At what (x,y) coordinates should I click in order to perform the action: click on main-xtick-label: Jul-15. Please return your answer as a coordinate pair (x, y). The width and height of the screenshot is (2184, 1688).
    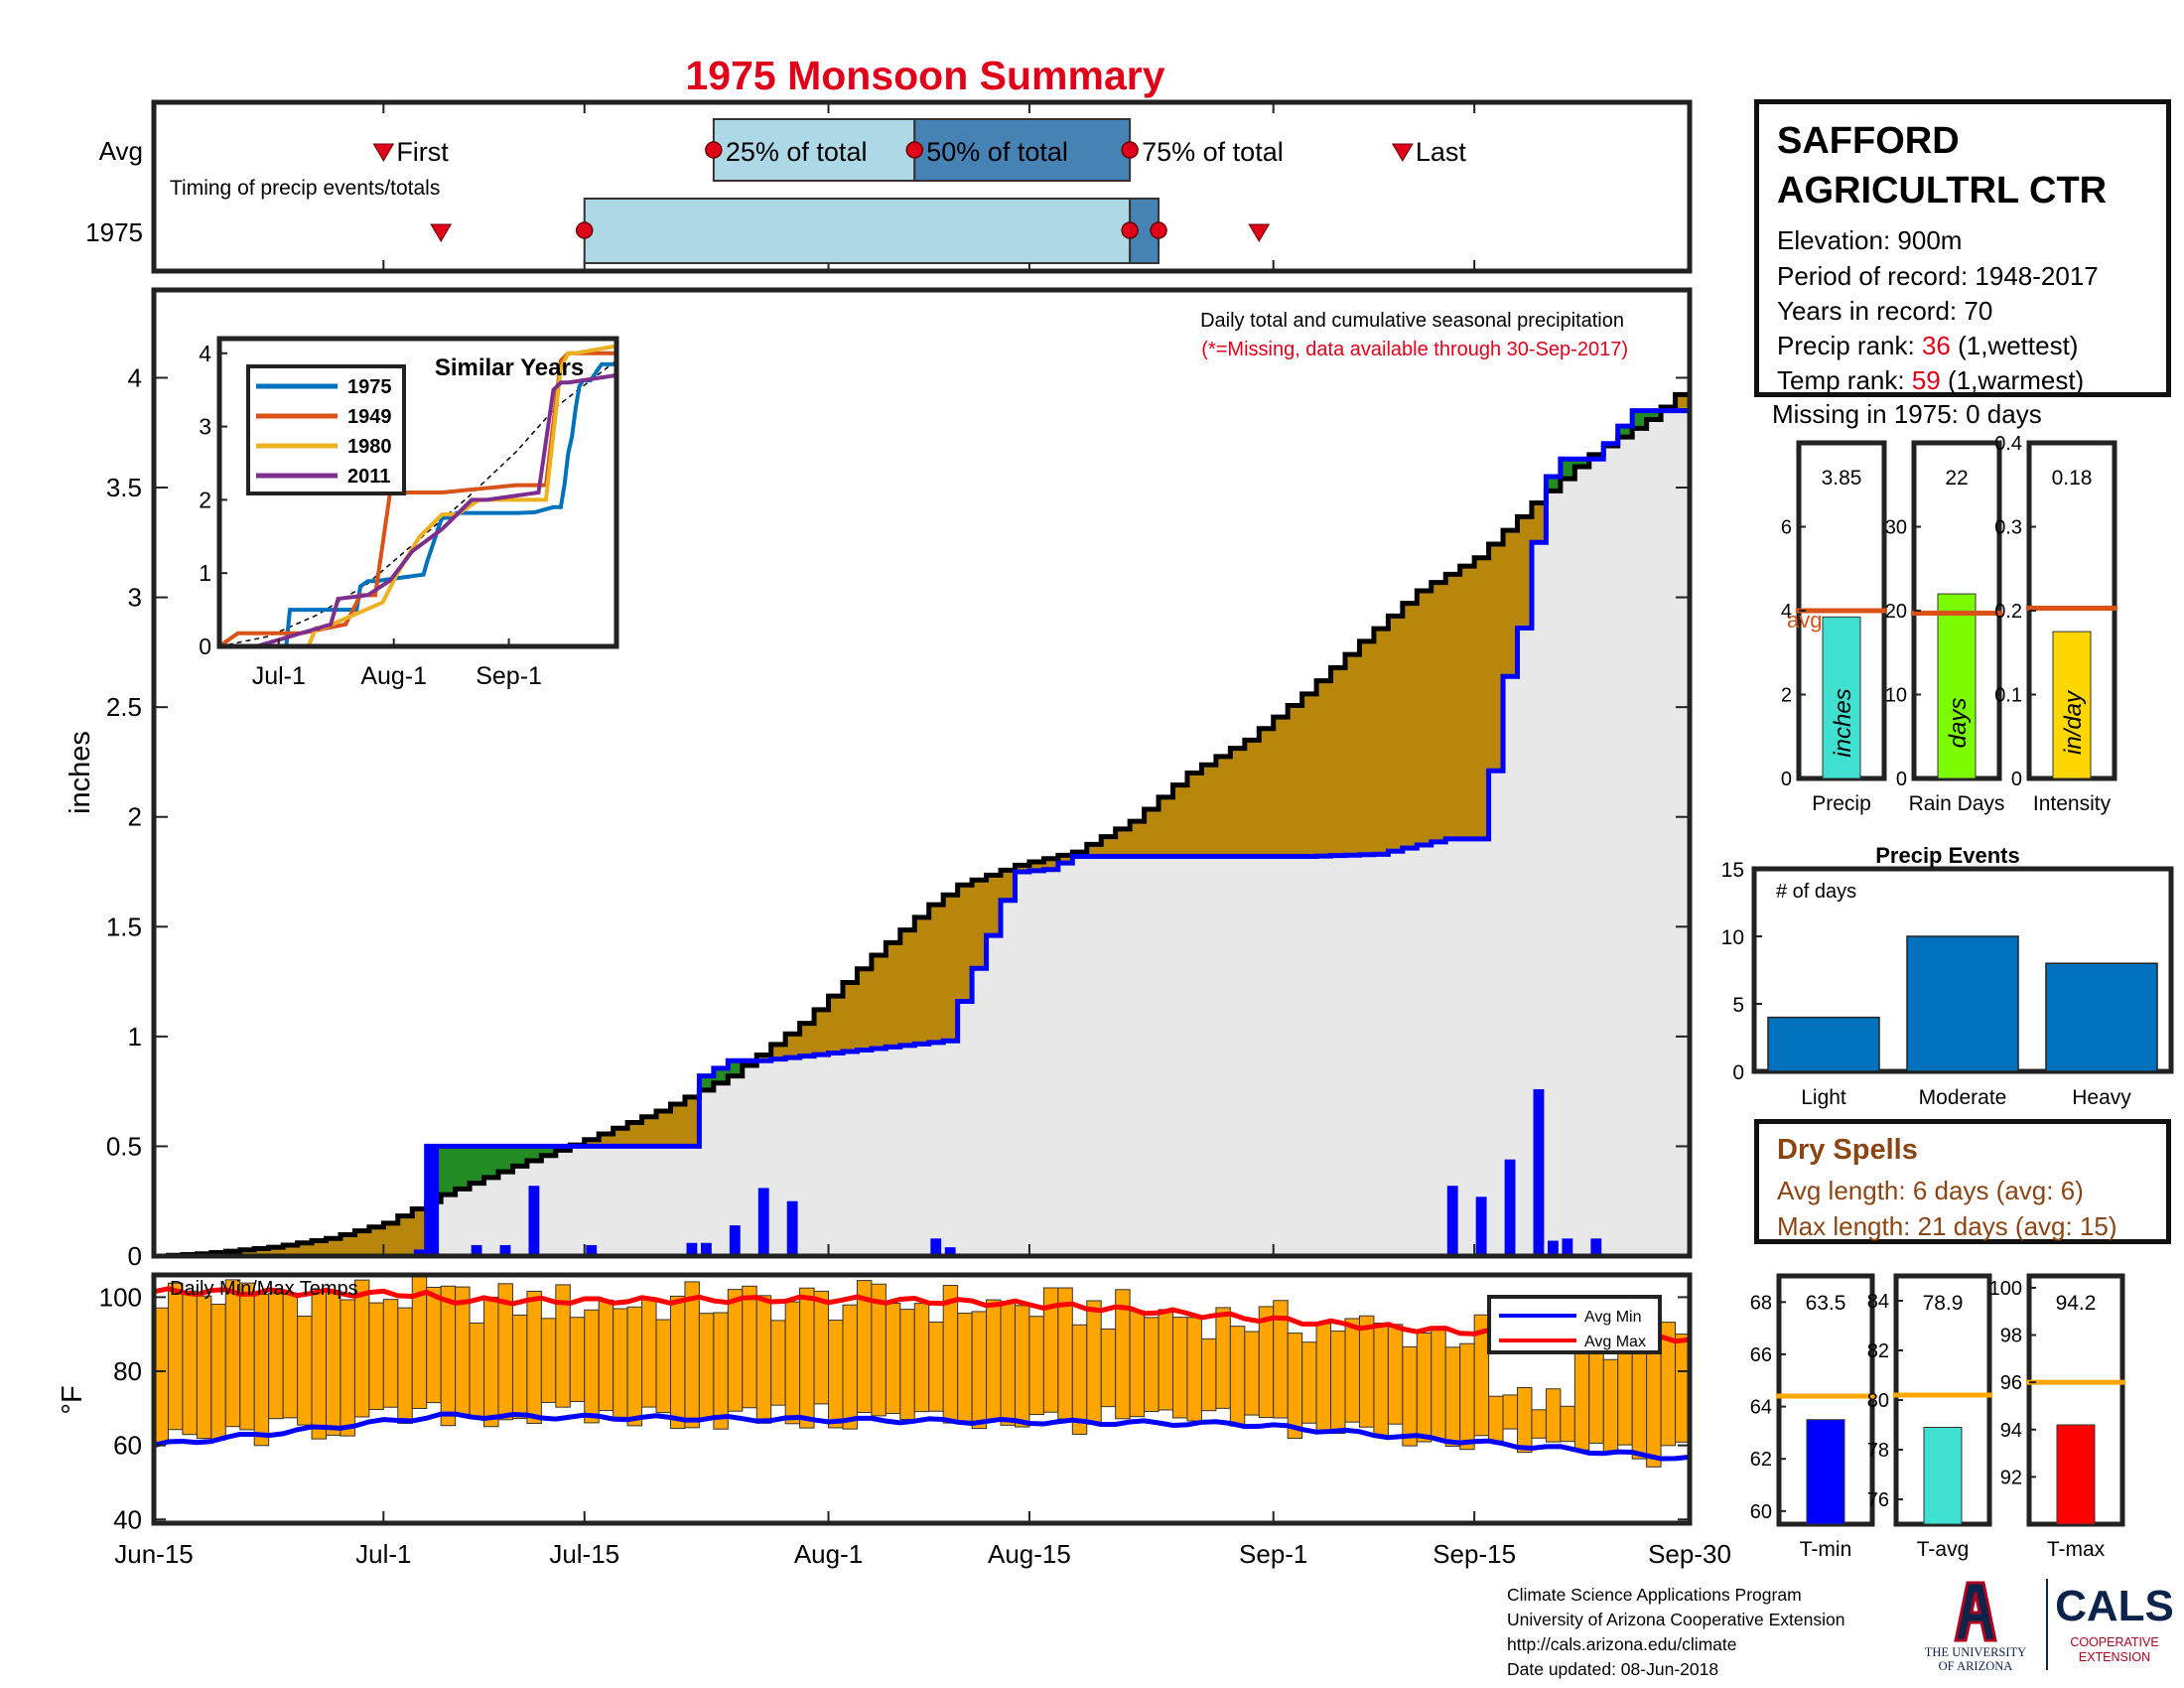
    Looking at the image, I should click on (584, 1554).